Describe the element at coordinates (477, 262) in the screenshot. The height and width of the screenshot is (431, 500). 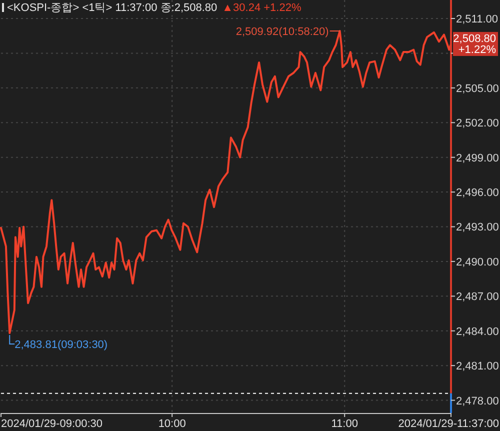
I see `y-tick-label: 2,490.00` at that location.